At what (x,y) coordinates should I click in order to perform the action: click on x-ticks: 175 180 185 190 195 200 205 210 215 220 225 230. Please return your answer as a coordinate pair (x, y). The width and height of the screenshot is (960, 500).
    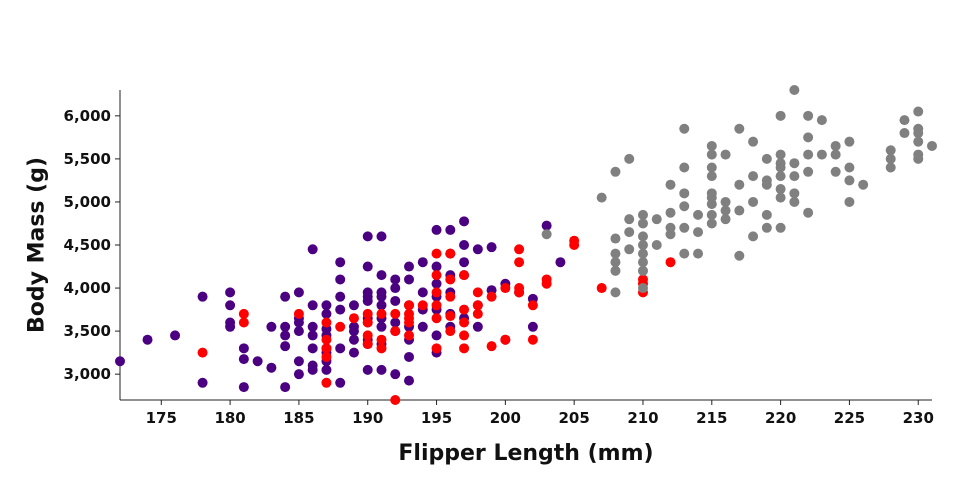
    Looking at the image, I should click on (540, 413).